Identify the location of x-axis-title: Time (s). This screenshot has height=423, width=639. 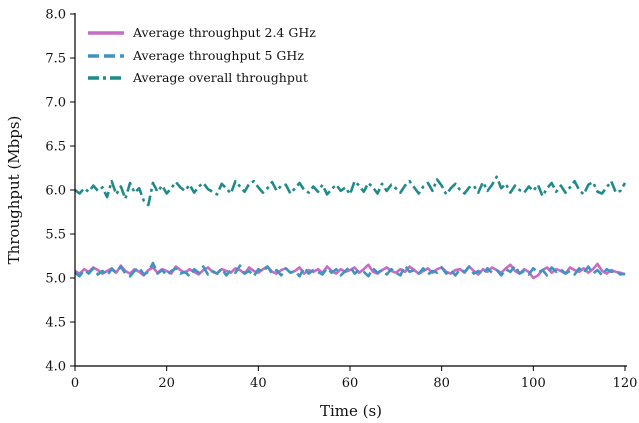
(351, 411).